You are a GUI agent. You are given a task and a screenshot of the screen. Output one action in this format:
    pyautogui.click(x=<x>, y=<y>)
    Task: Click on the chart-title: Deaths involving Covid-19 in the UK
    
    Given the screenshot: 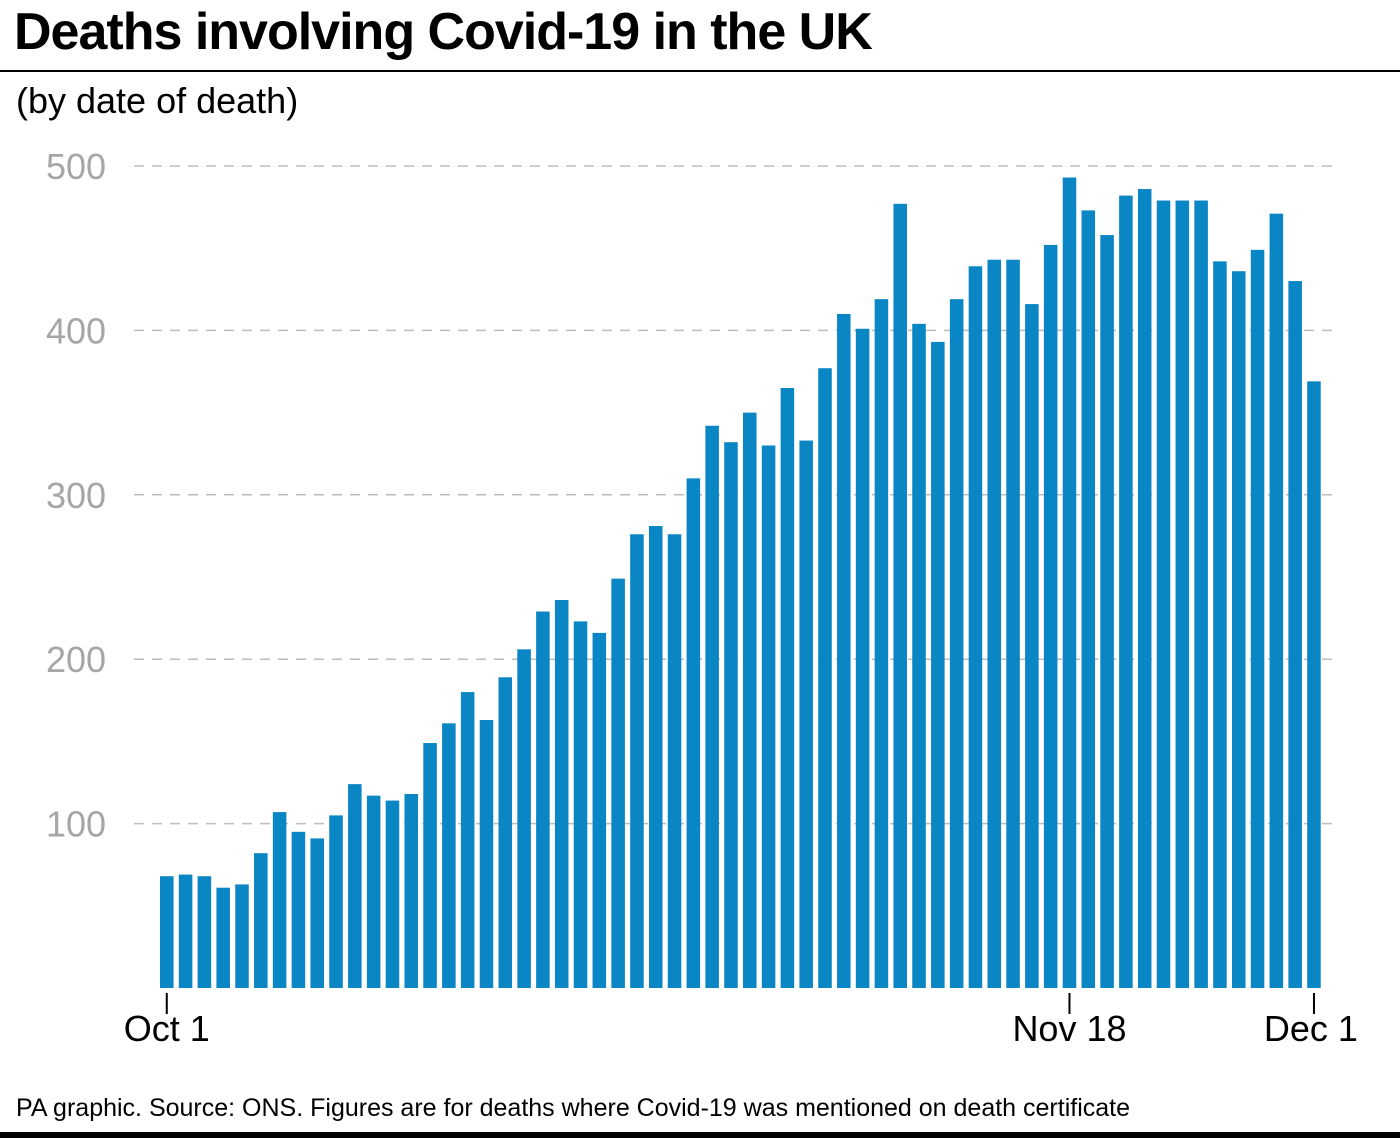 What is the action you would take?
    pyautogui.click(x=443, y=32)
    